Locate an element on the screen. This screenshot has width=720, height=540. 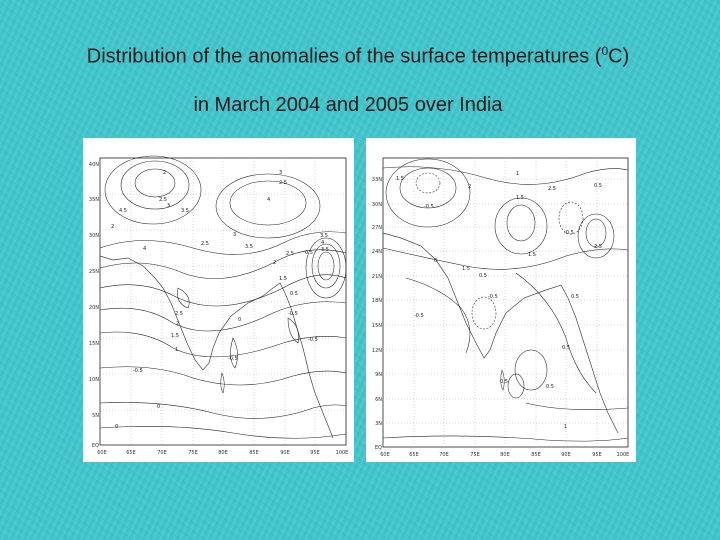
svg-text: 25N is located at coordinates (94, 272).